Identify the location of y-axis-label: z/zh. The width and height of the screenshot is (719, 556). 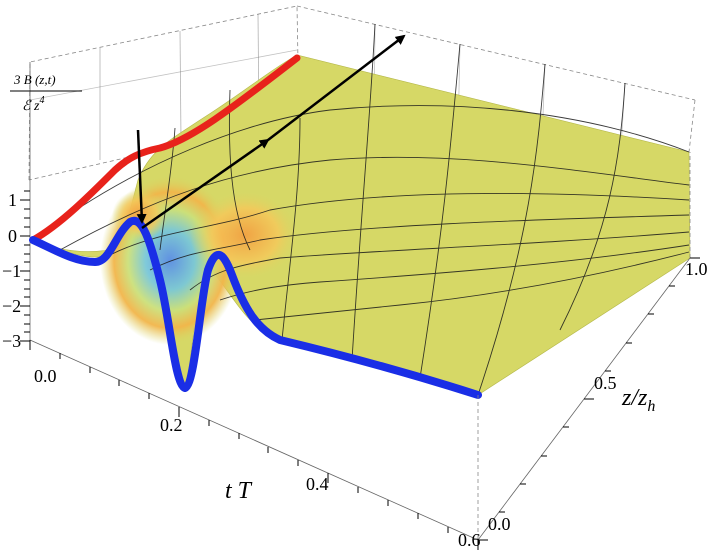
(638, 400).